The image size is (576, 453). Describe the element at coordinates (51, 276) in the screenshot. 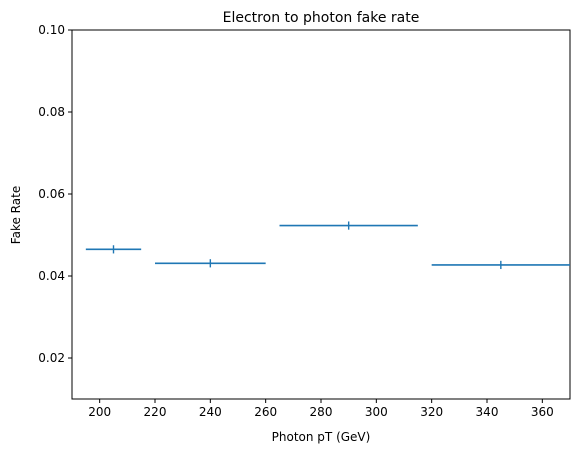

I see `y-tick-label: 0.04` at that location.